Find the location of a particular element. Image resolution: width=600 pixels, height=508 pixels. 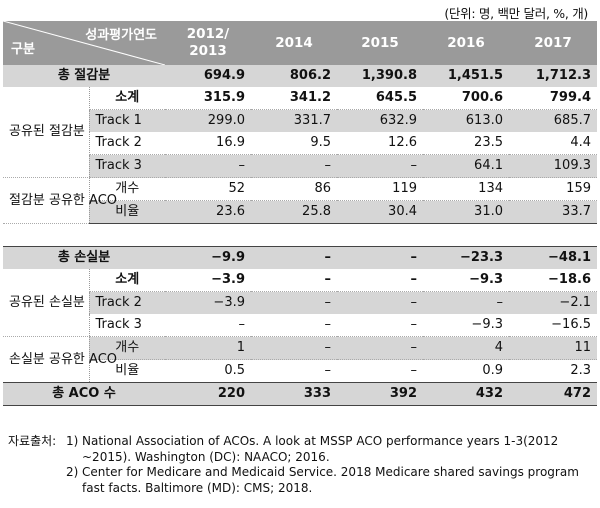

cell: −2.1 is located at coordinates (575, 302).